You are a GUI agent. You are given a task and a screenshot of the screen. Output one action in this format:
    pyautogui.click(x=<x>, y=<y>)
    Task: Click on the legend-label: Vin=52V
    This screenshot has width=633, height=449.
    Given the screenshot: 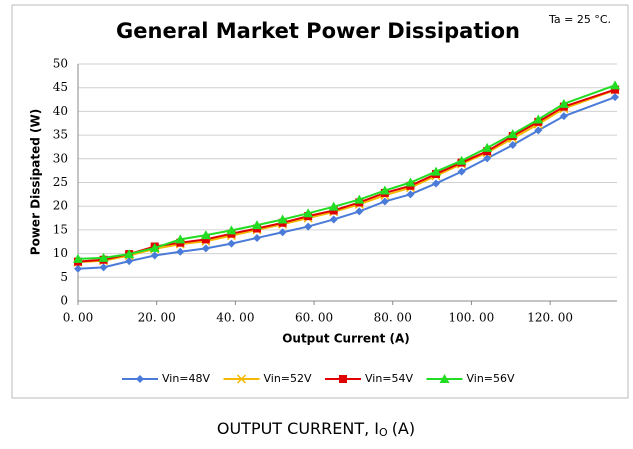 What is the action you would take?
    pyautogui.click(x=288, y=378)
    